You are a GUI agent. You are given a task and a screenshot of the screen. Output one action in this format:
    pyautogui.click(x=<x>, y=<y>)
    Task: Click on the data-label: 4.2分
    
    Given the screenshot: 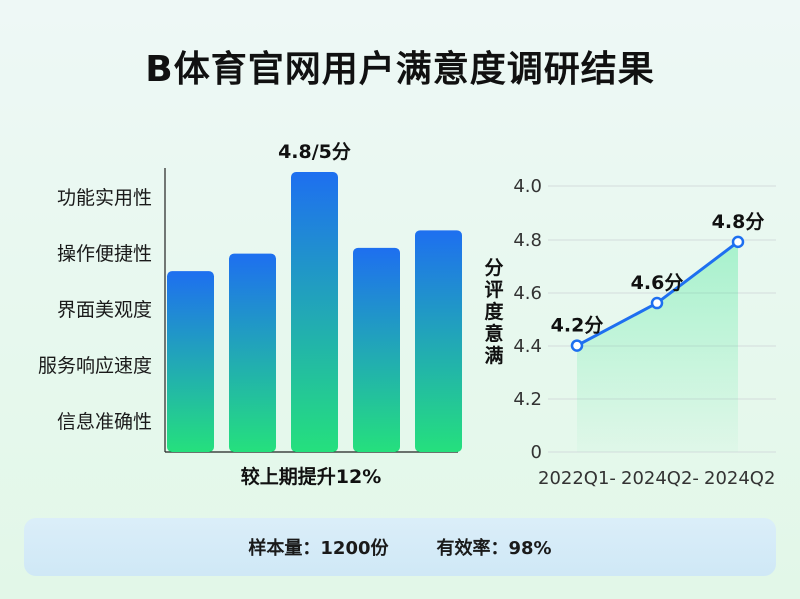 What is the action you would take?
    pyautogui.click(x=577, y=326)
    